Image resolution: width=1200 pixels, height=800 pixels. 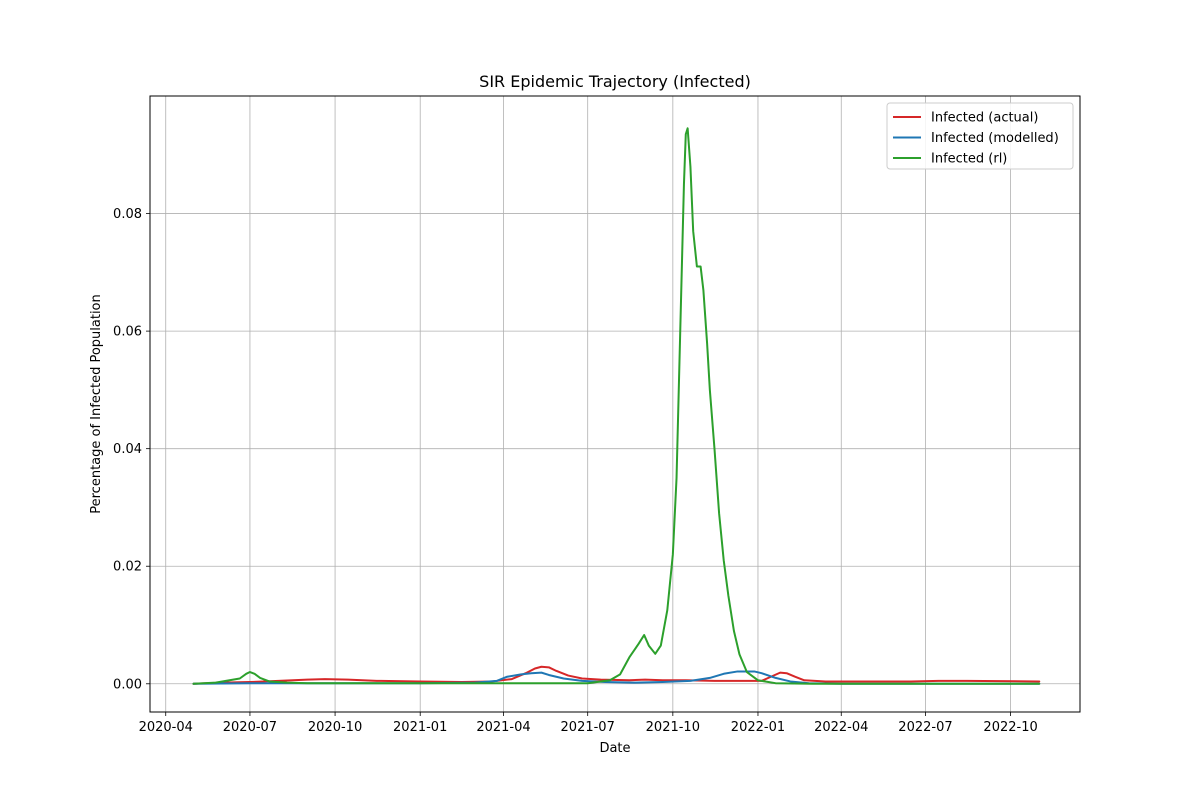 I want to click on x-tick-label: 2021-07, so click(x=588, y=727).